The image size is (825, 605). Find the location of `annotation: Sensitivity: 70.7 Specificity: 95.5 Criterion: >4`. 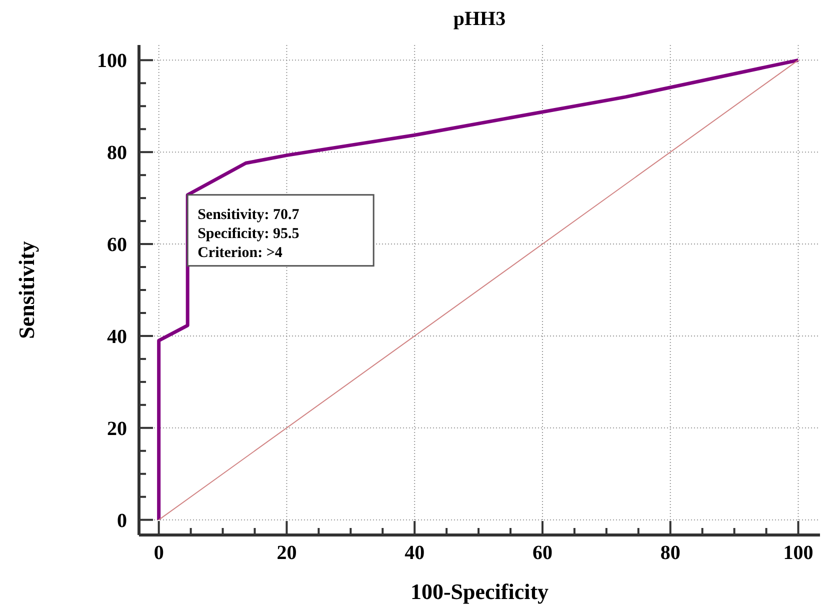

annotation: Sensitivity: 70.7 Specificity: 95.5 Criterion: >4 is located at coordinates (249, 233).